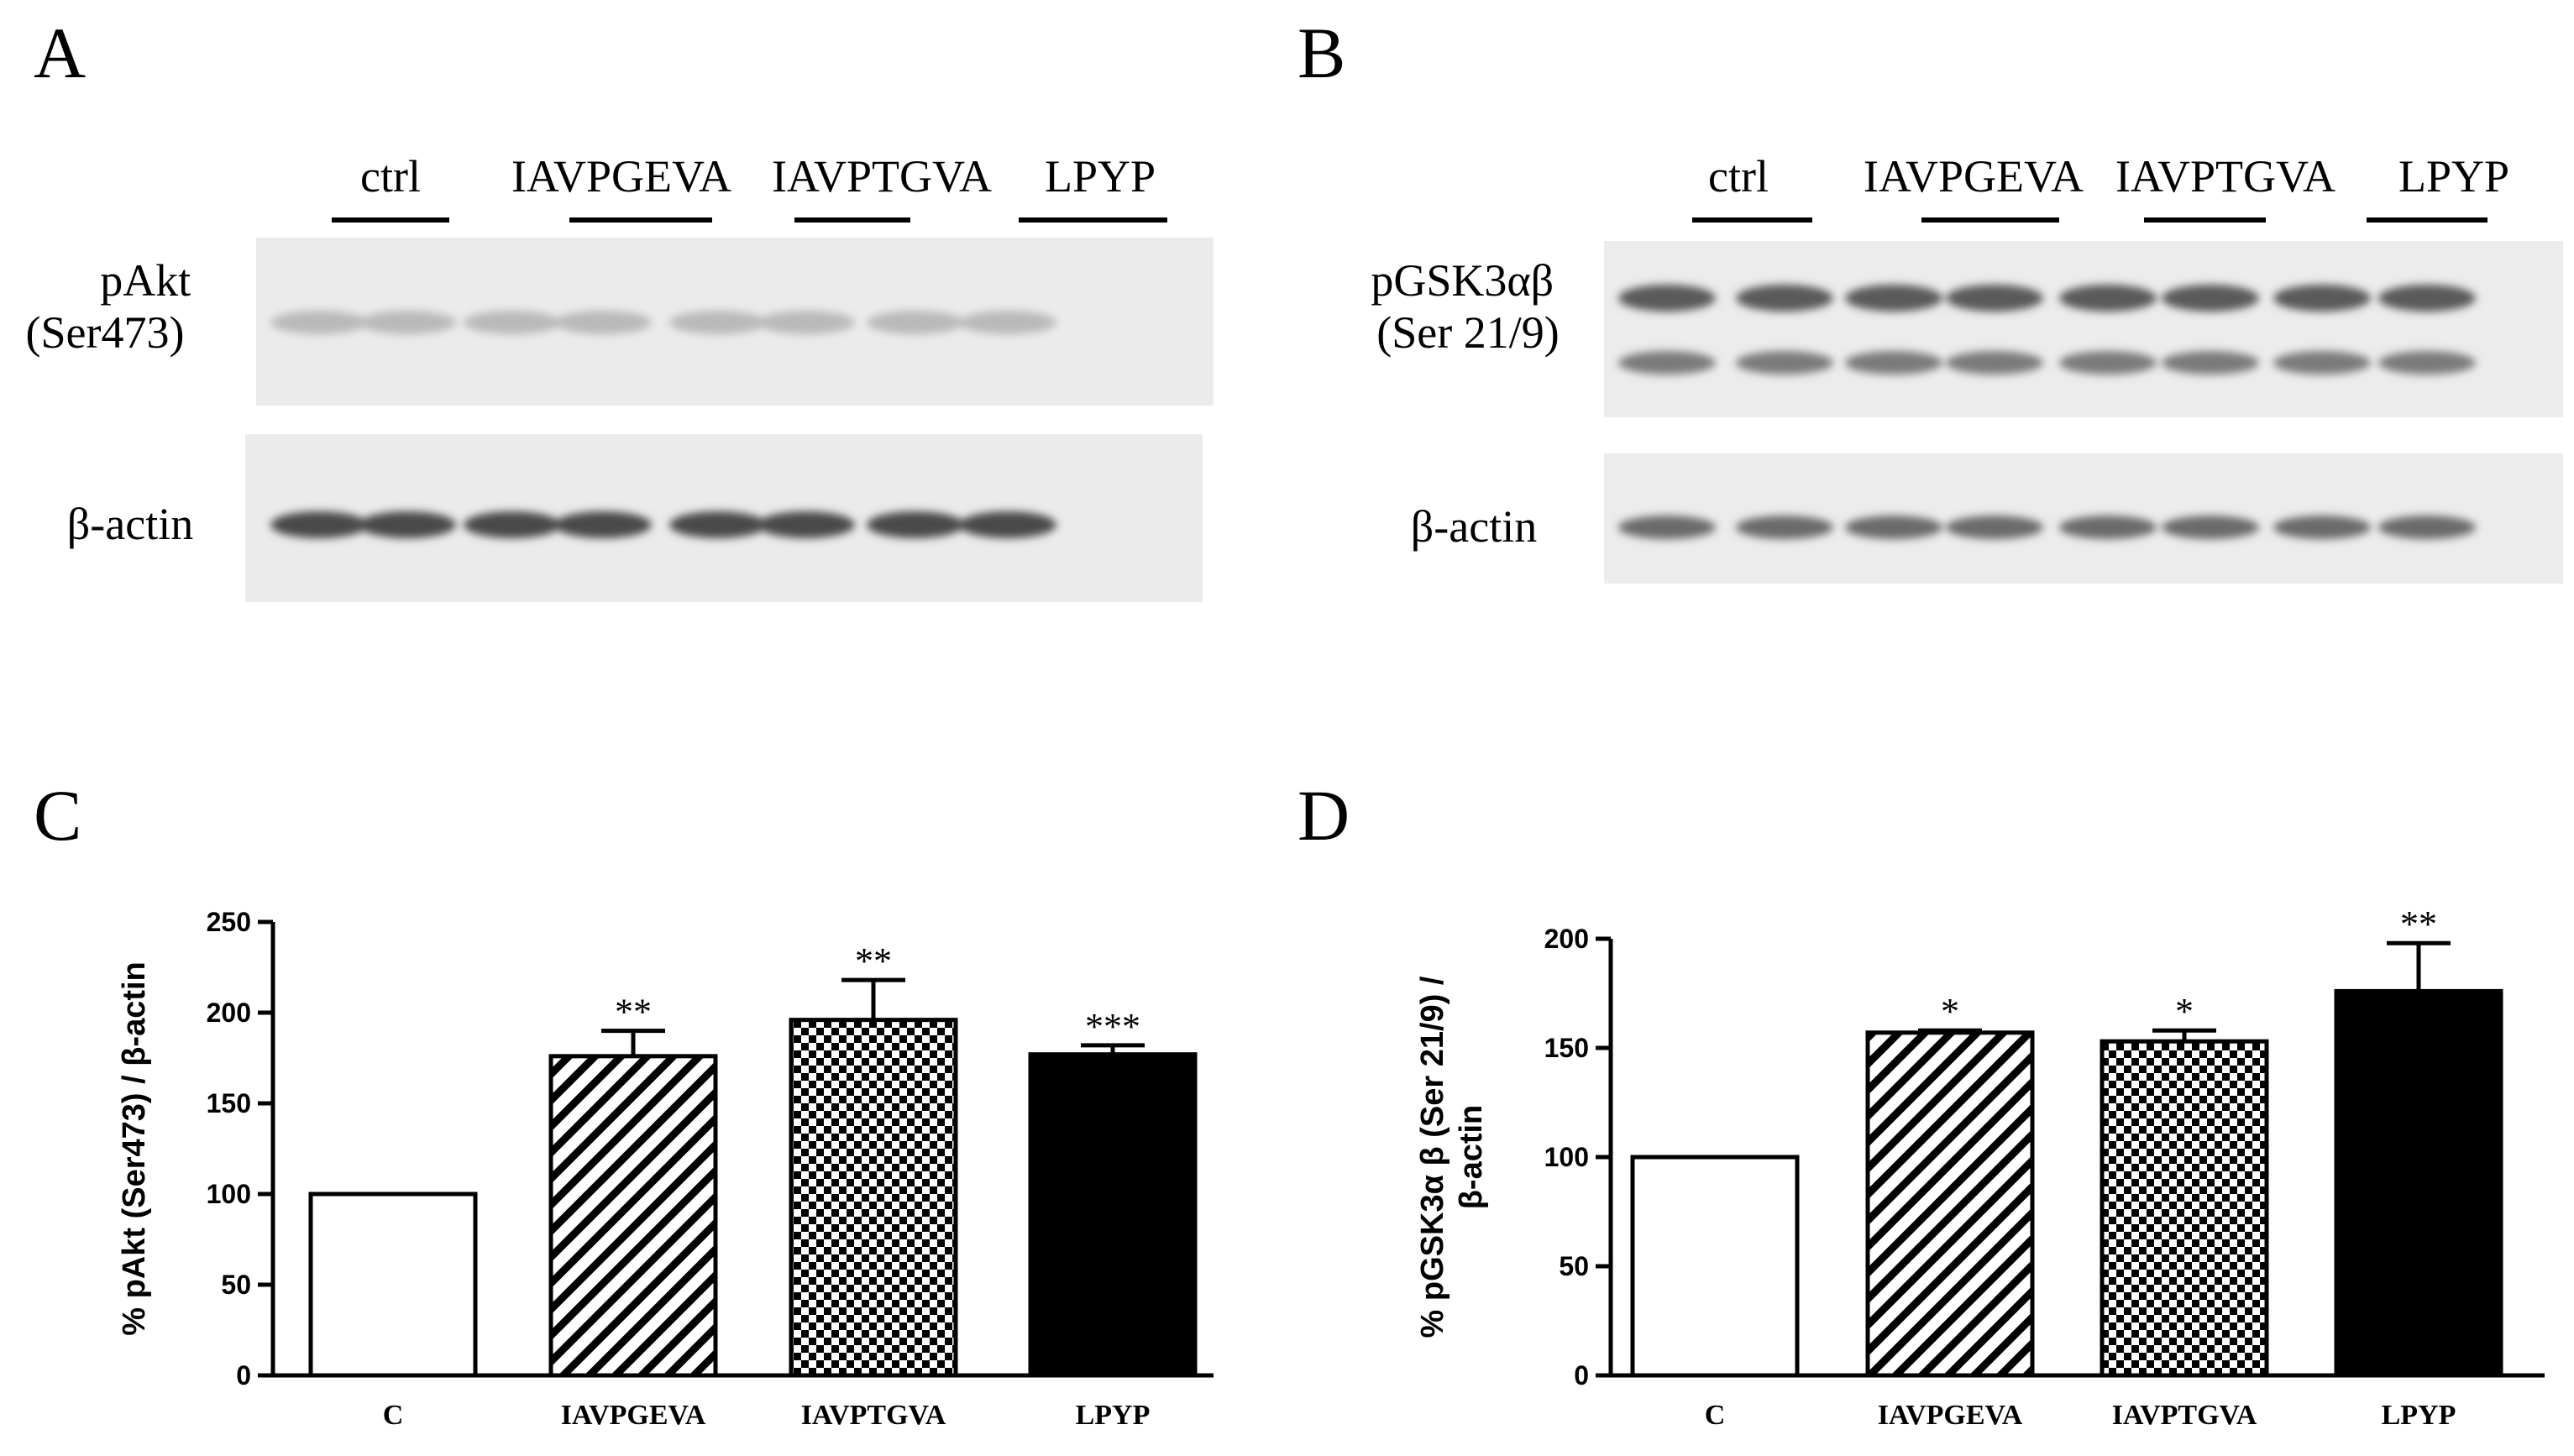 This screenshot has width=2574, height=1456. Describe the element at coordinates (2047, 329) in the screenshot. I see `bands-pgsk3` at that location.